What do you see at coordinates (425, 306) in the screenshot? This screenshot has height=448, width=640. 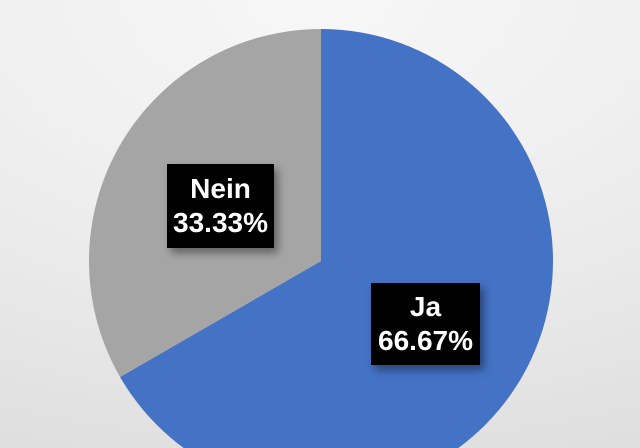 I see `data-label-ja-category: Ja` at bounding box center [425, 306].